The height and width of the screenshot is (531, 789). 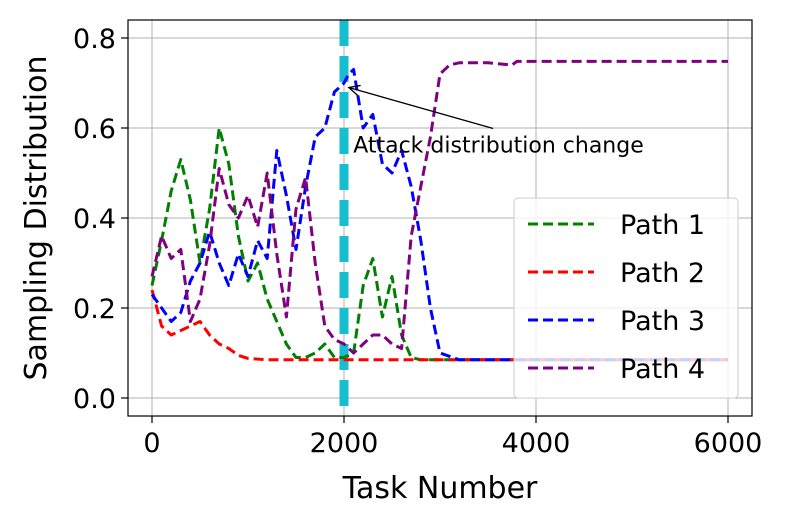 I want to click on y-tick-label-3: 0.6, so click(x=94, y=129).